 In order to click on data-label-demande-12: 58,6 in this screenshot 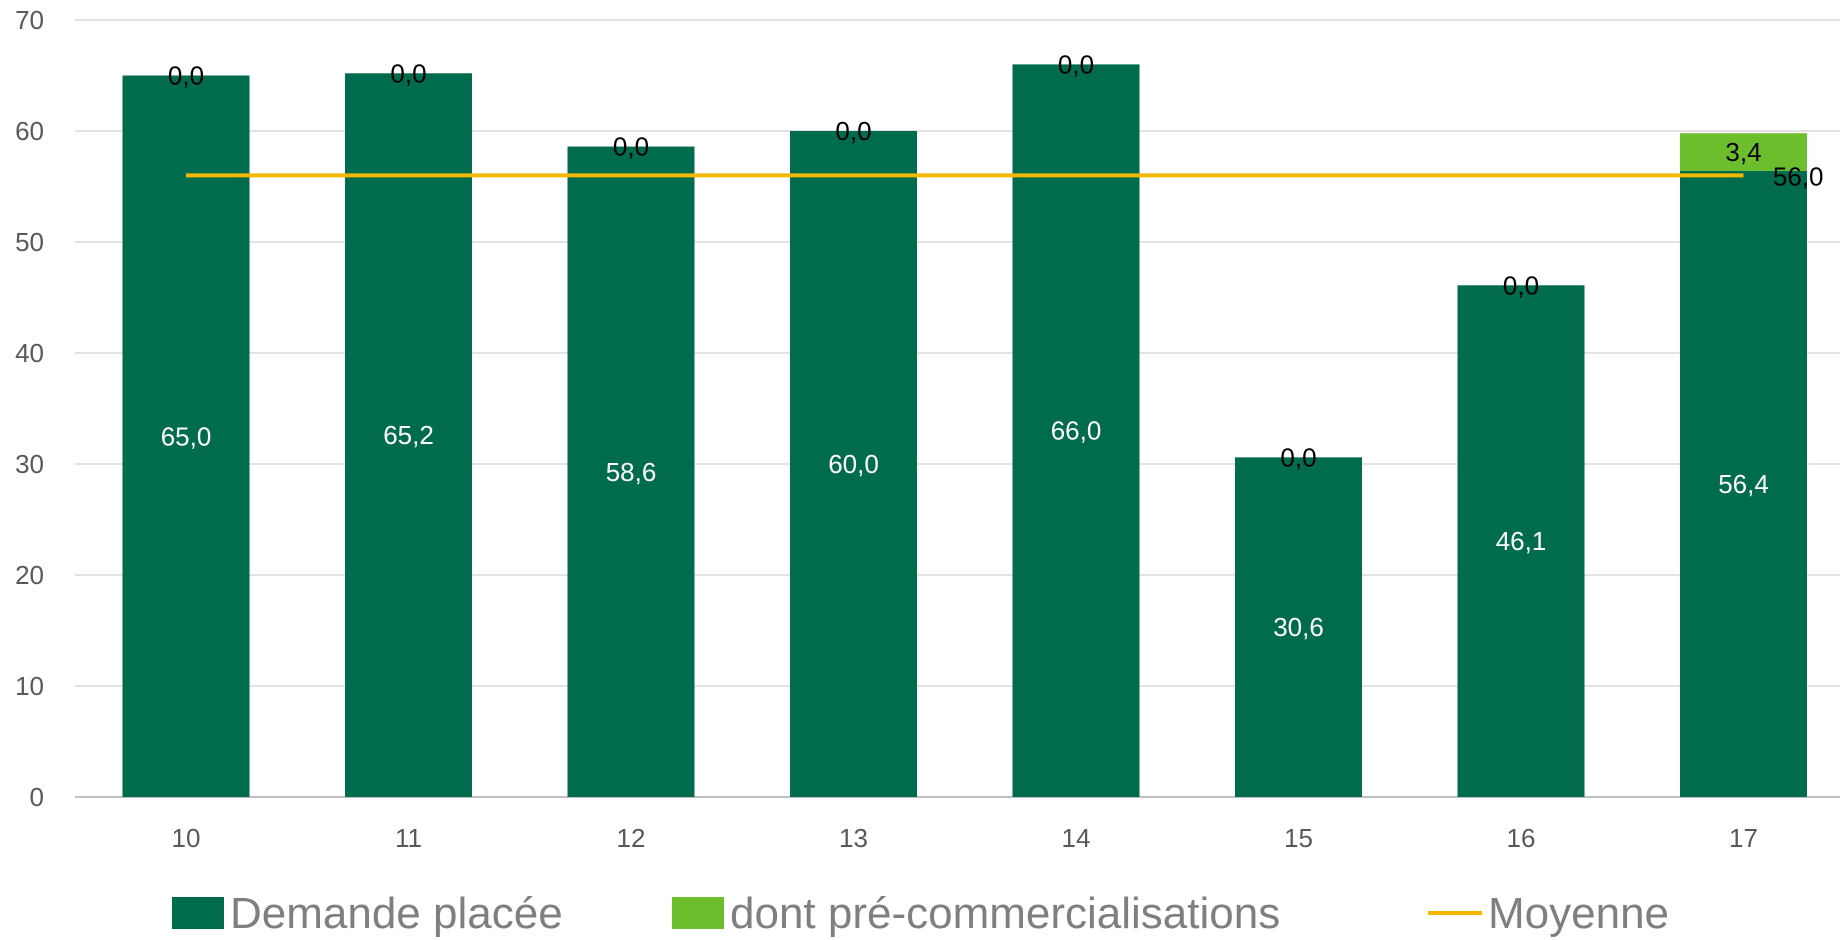, I will do `click(631, 472)`.